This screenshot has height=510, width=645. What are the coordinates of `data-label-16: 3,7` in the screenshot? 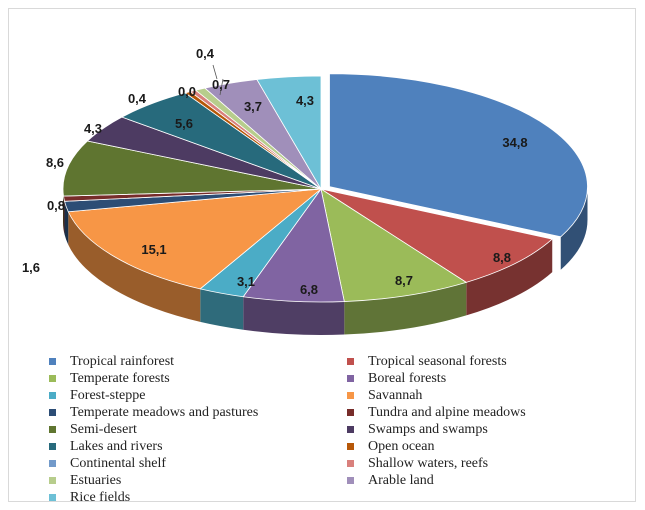 It's located at (253, 106).